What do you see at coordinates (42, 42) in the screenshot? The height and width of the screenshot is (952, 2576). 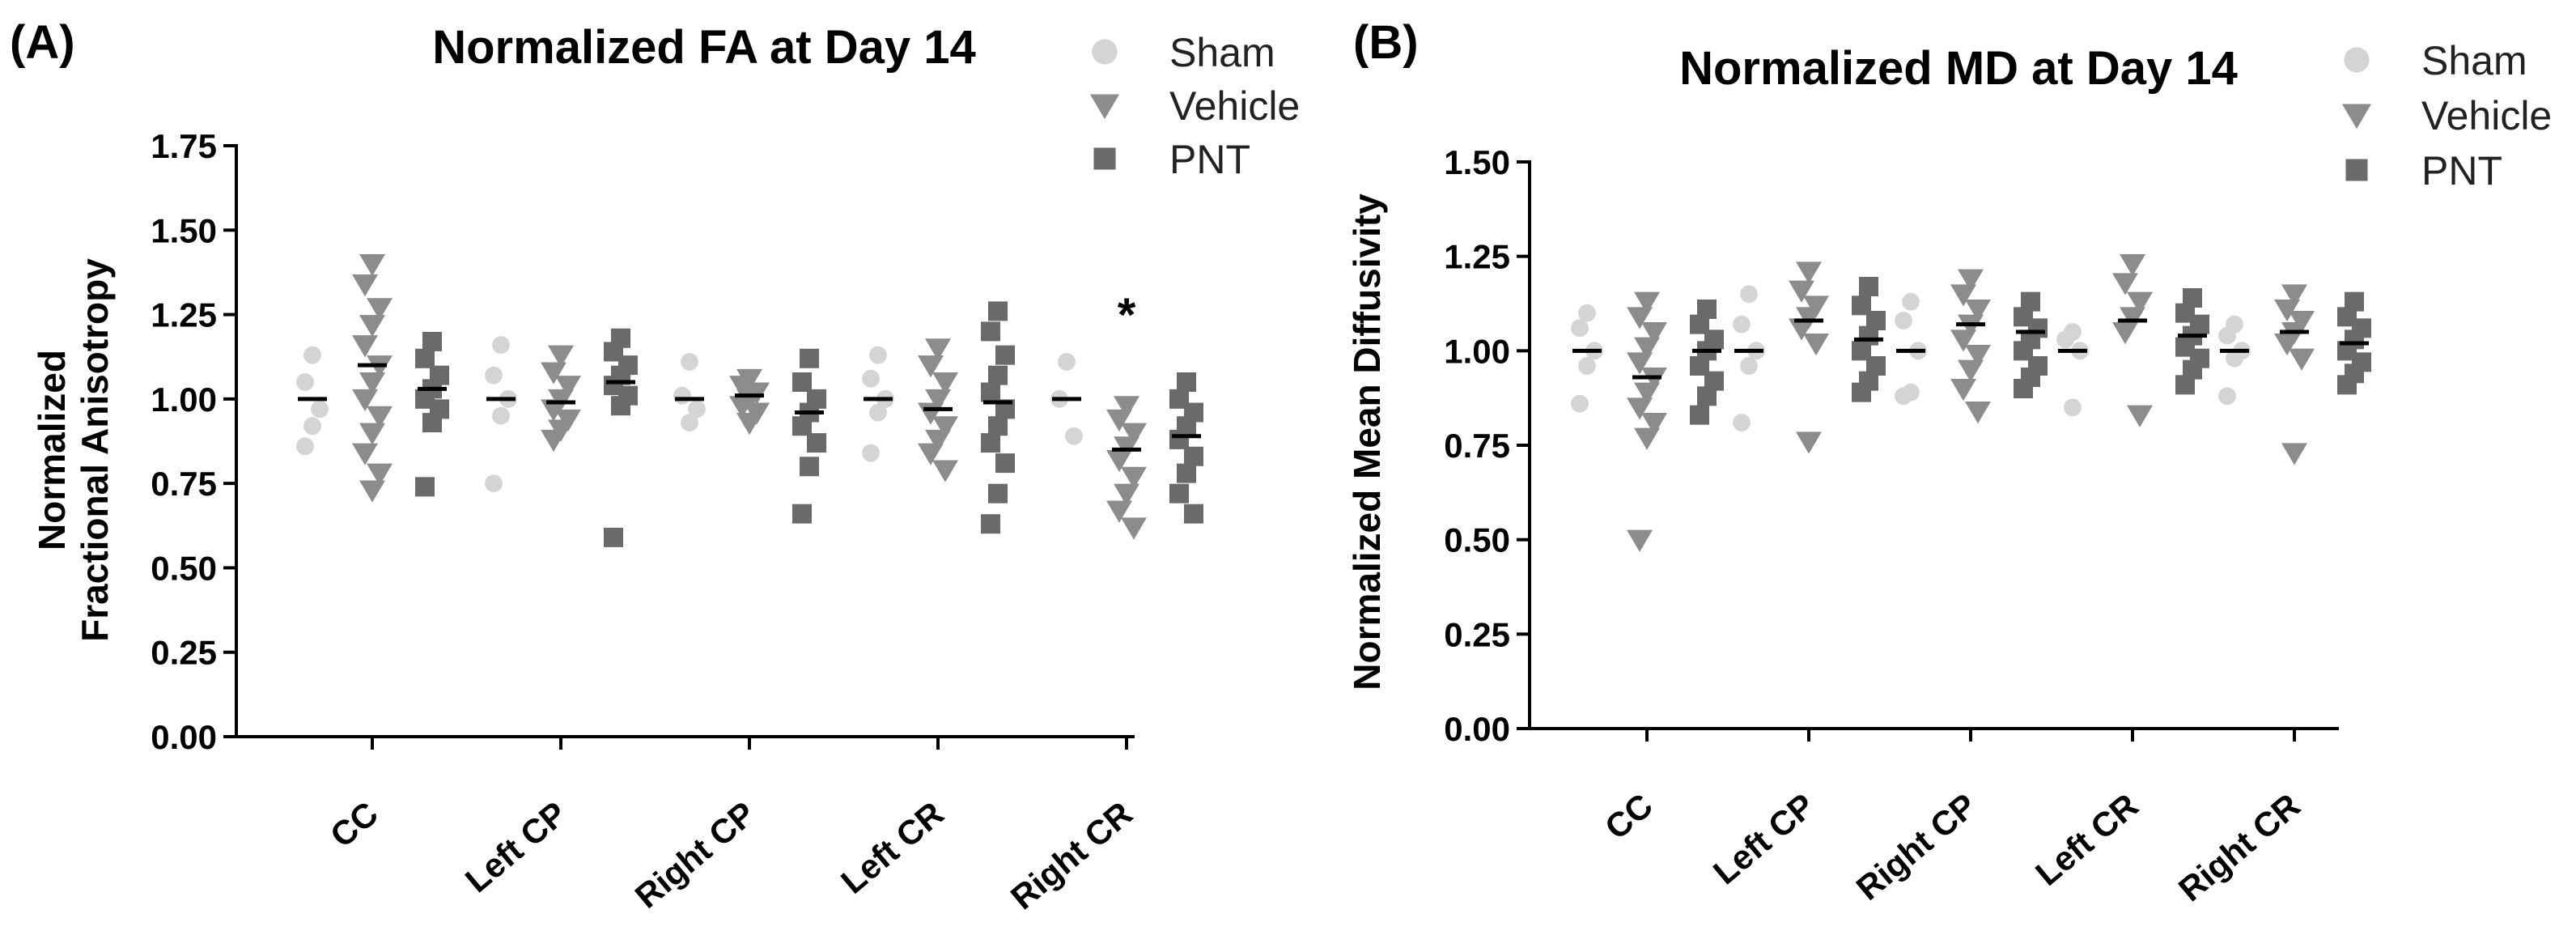 I see `panel-a-letter: (A)` at bounding box center [42, 42].